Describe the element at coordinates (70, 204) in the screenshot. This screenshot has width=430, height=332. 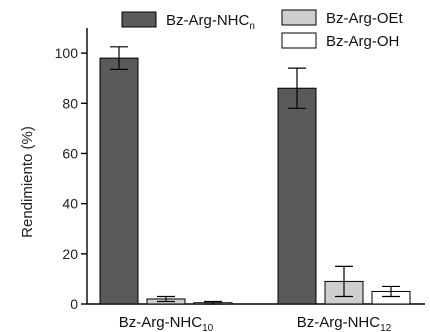
I see `y-tick-label: 40` at that location.